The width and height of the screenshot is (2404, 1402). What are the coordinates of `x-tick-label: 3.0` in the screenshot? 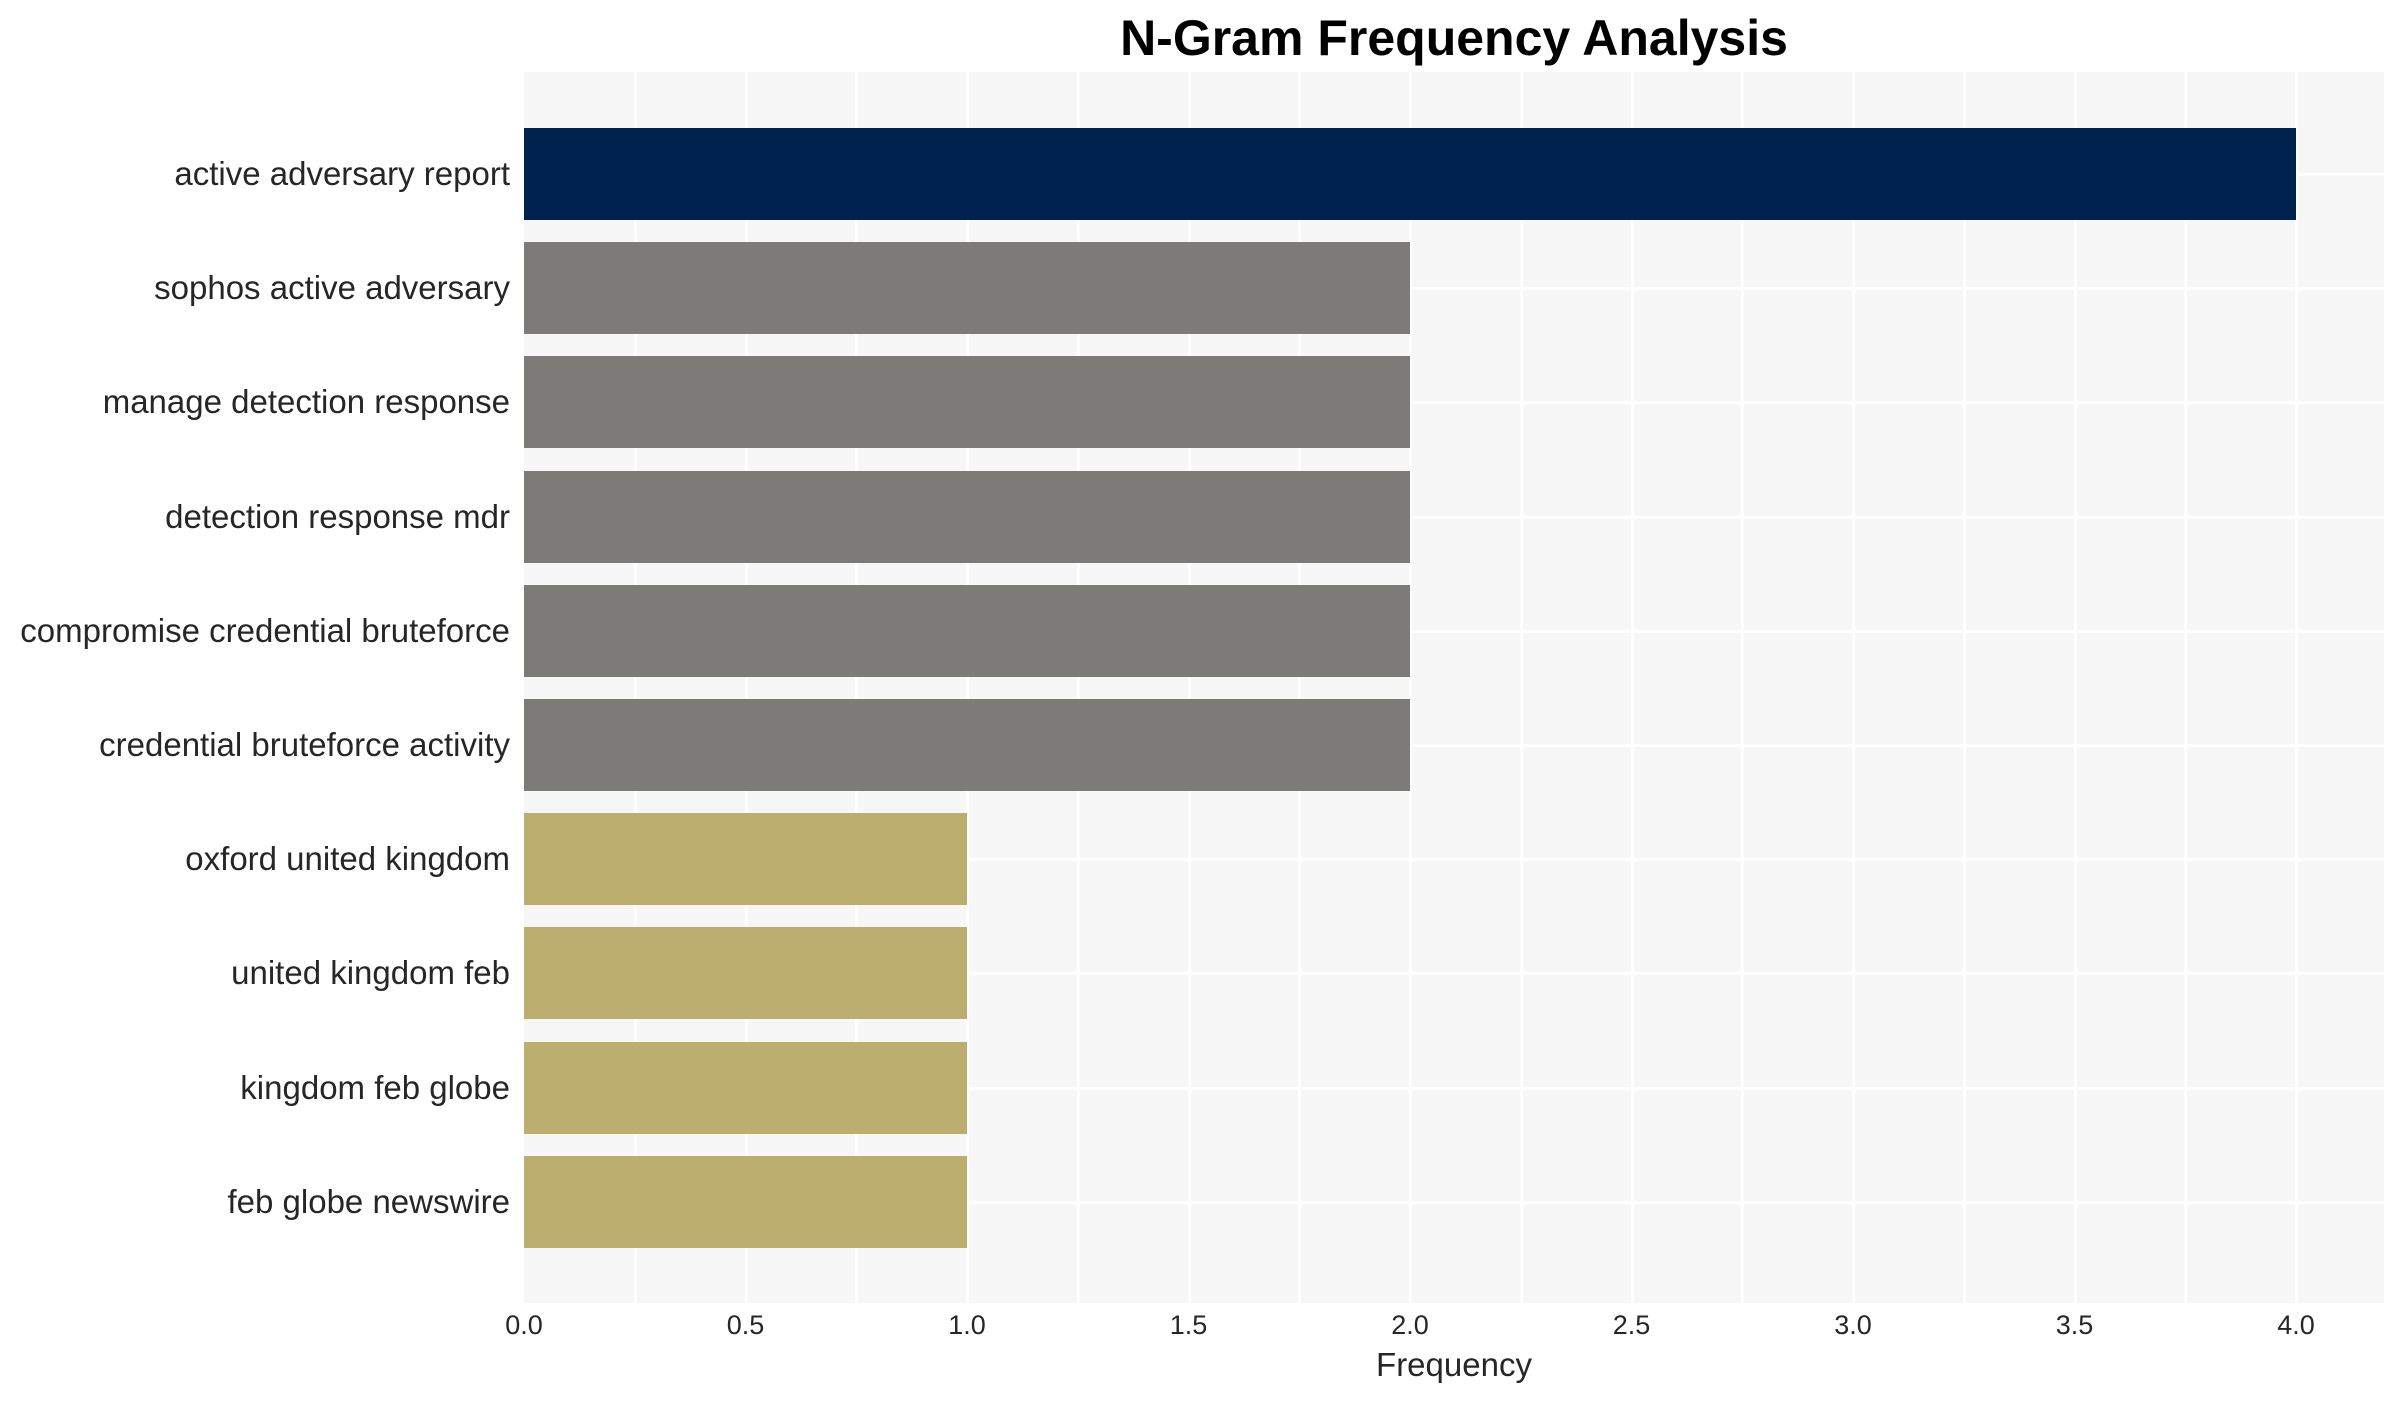 It's located at (1853, 1325).